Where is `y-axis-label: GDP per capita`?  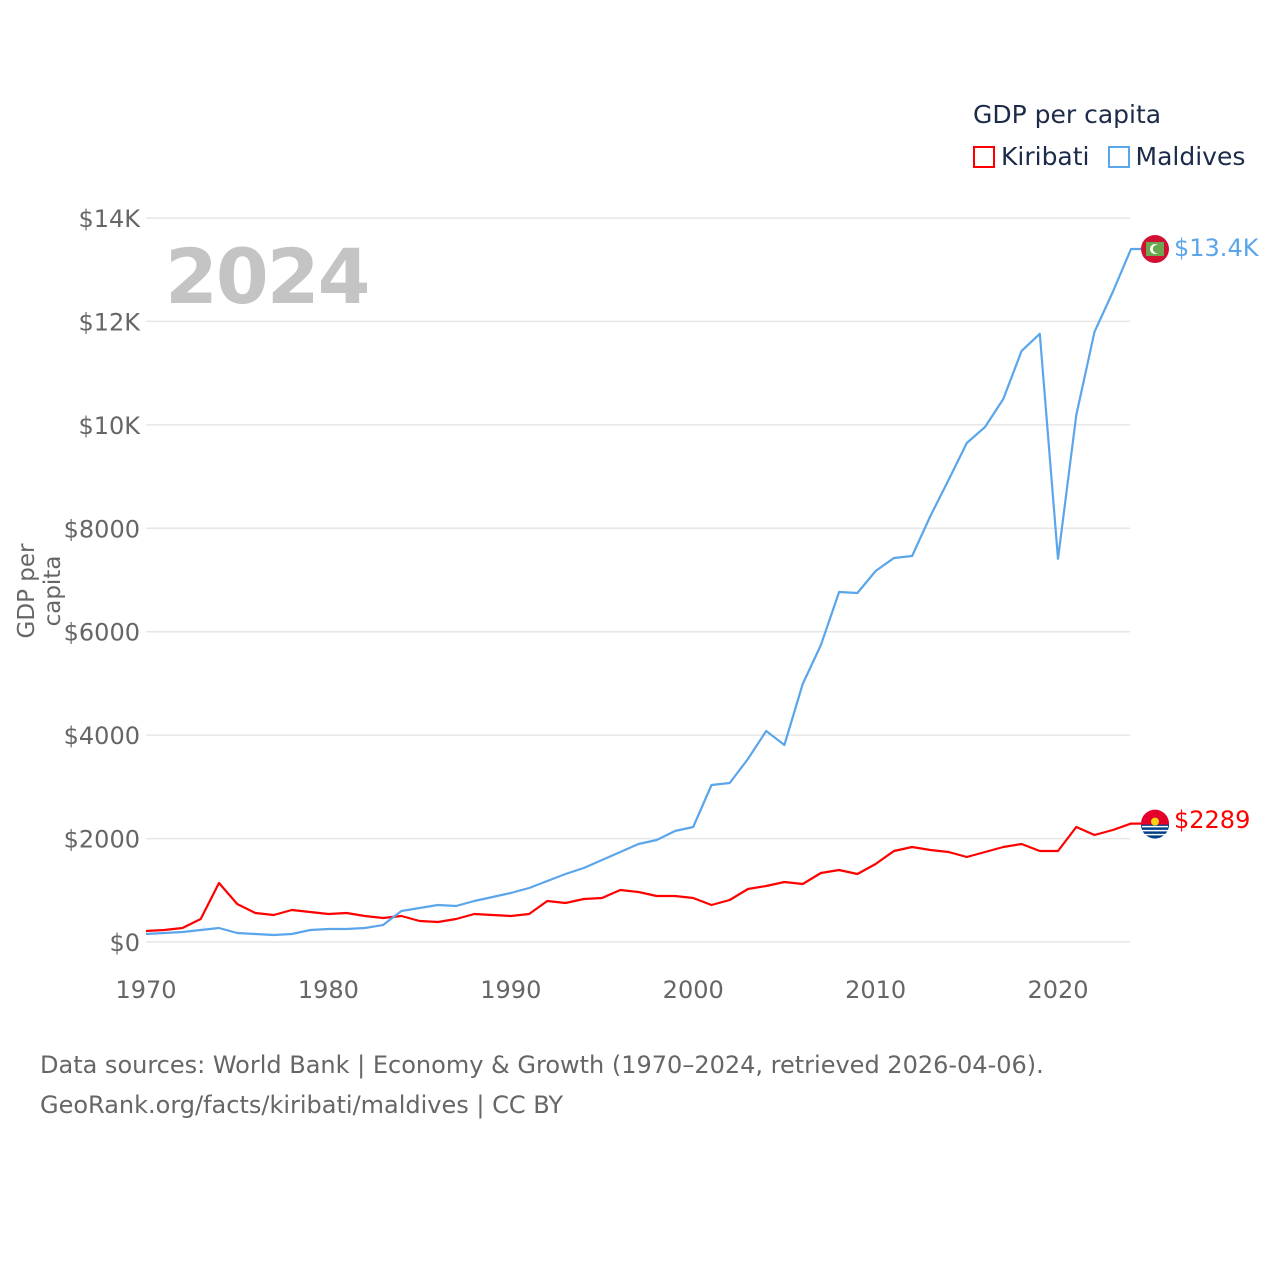 y-axis-label: GDP per capita is located at coordinates (40, 591).